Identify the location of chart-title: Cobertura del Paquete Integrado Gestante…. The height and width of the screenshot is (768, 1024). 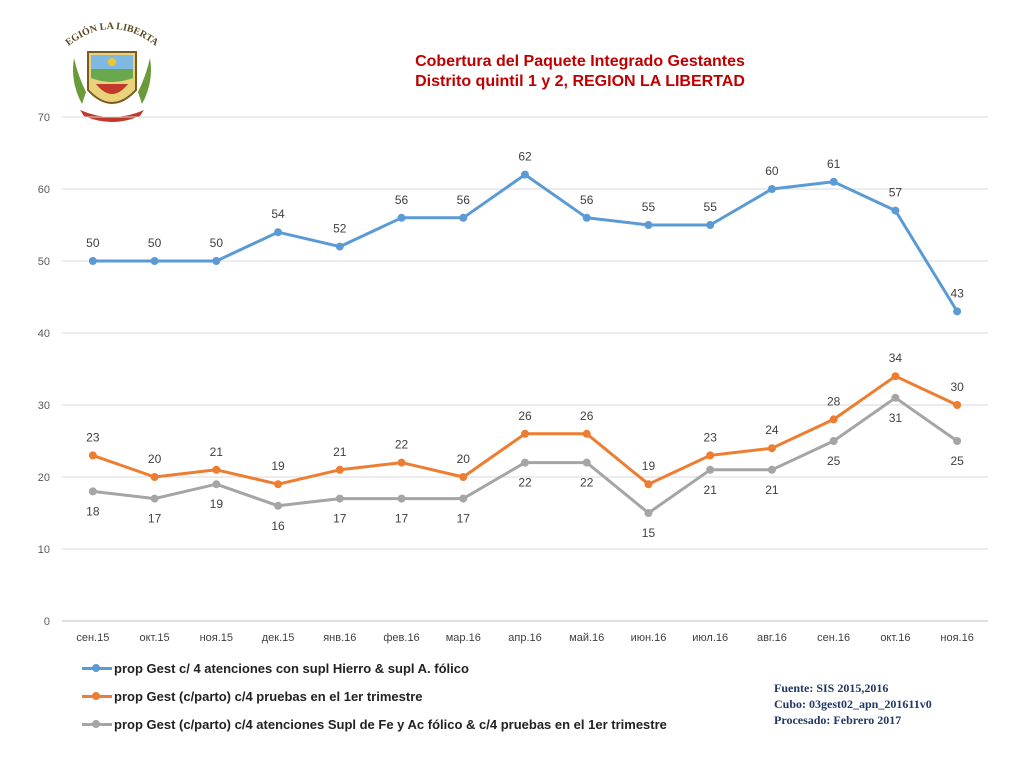
(580, 72).